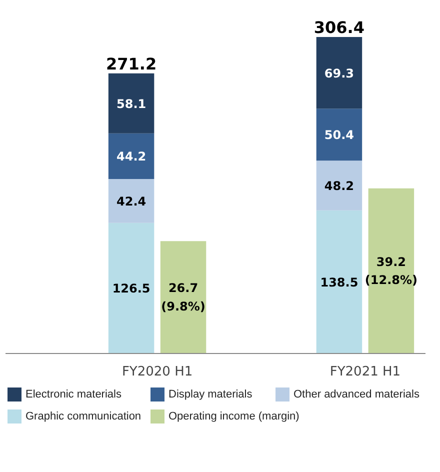  Describe the element at coordinates (157, 372) in the screenshot. I see `x-tick-label: FY2020 H1` at that location.